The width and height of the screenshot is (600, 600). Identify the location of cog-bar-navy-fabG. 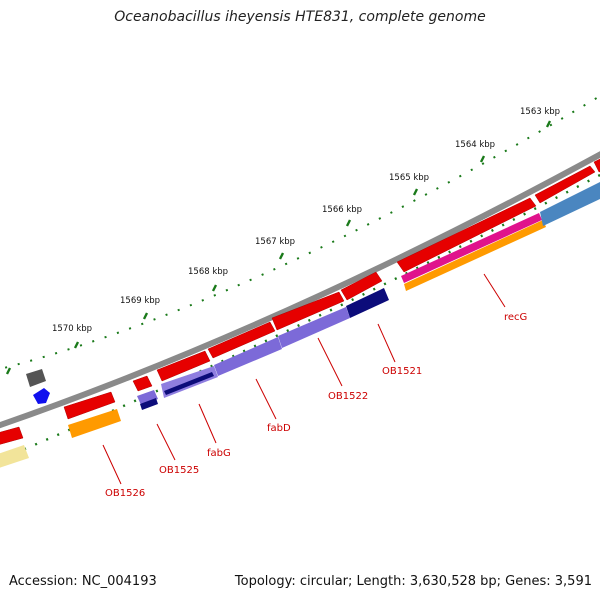
(189, 383).